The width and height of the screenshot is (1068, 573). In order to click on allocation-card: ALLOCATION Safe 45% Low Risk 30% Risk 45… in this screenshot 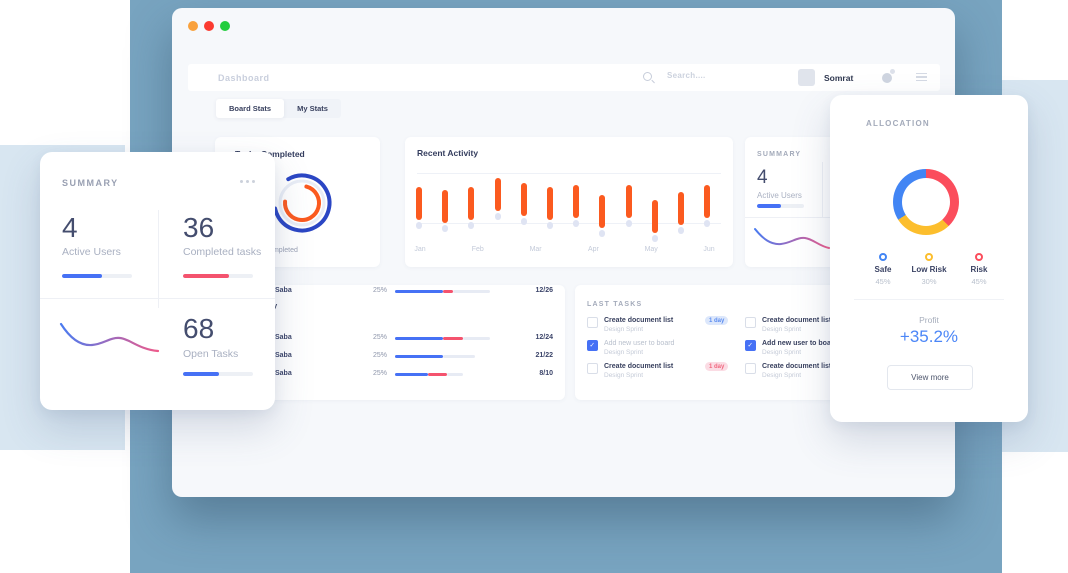, I will do `click(929, 258)`.